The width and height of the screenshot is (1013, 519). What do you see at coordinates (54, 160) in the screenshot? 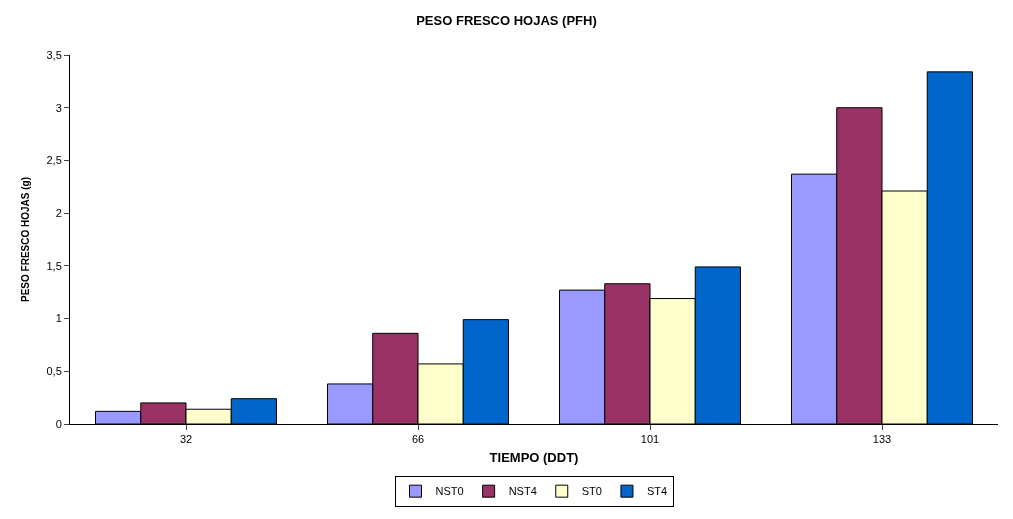
I see `y-tick-label: 2,5` at bounding box center [54, 160].